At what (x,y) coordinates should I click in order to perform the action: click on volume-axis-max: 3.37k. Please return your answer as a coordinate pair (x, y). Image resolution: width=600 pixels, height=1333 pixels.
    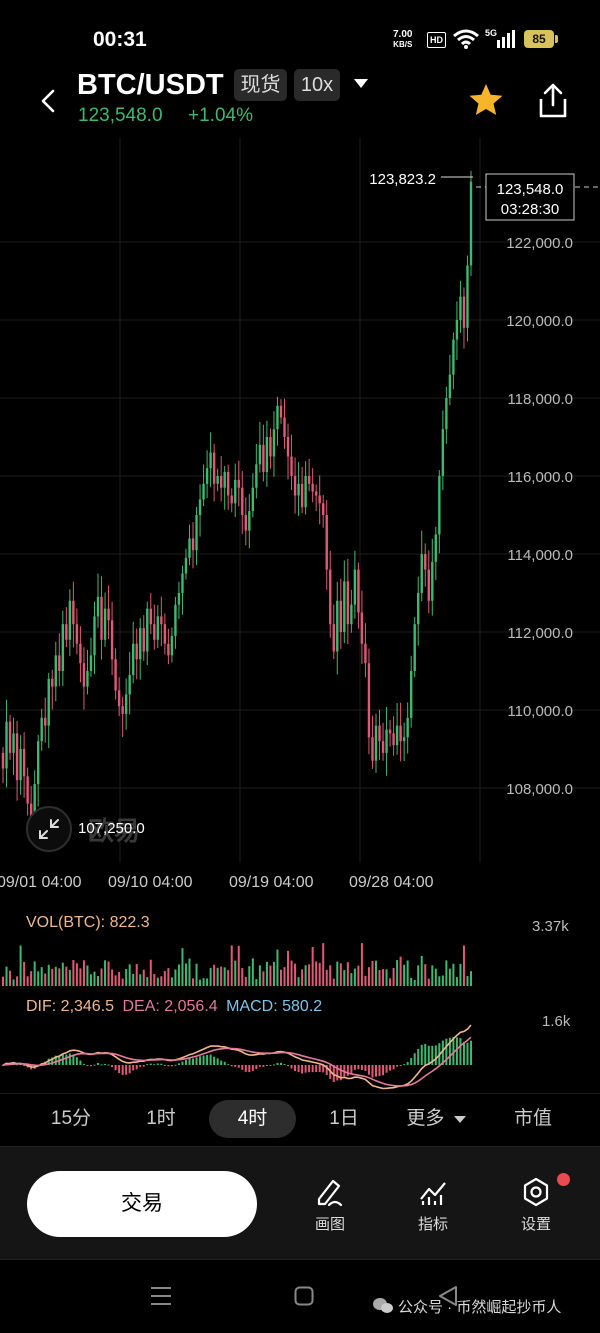
    Looking at the image, I should click on (550, 926).